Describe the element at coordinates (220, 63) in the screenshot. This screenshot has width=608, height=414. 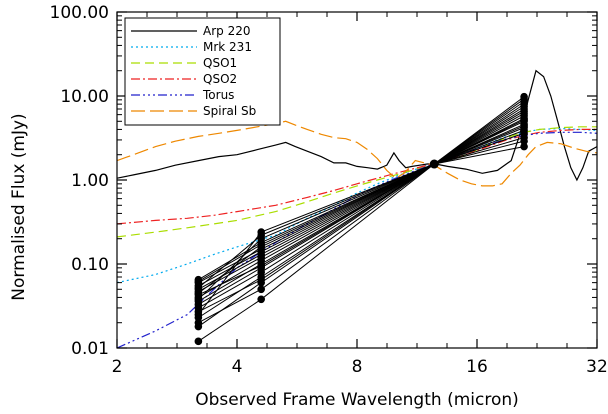
I see `legend-label: QSO1` at that location.